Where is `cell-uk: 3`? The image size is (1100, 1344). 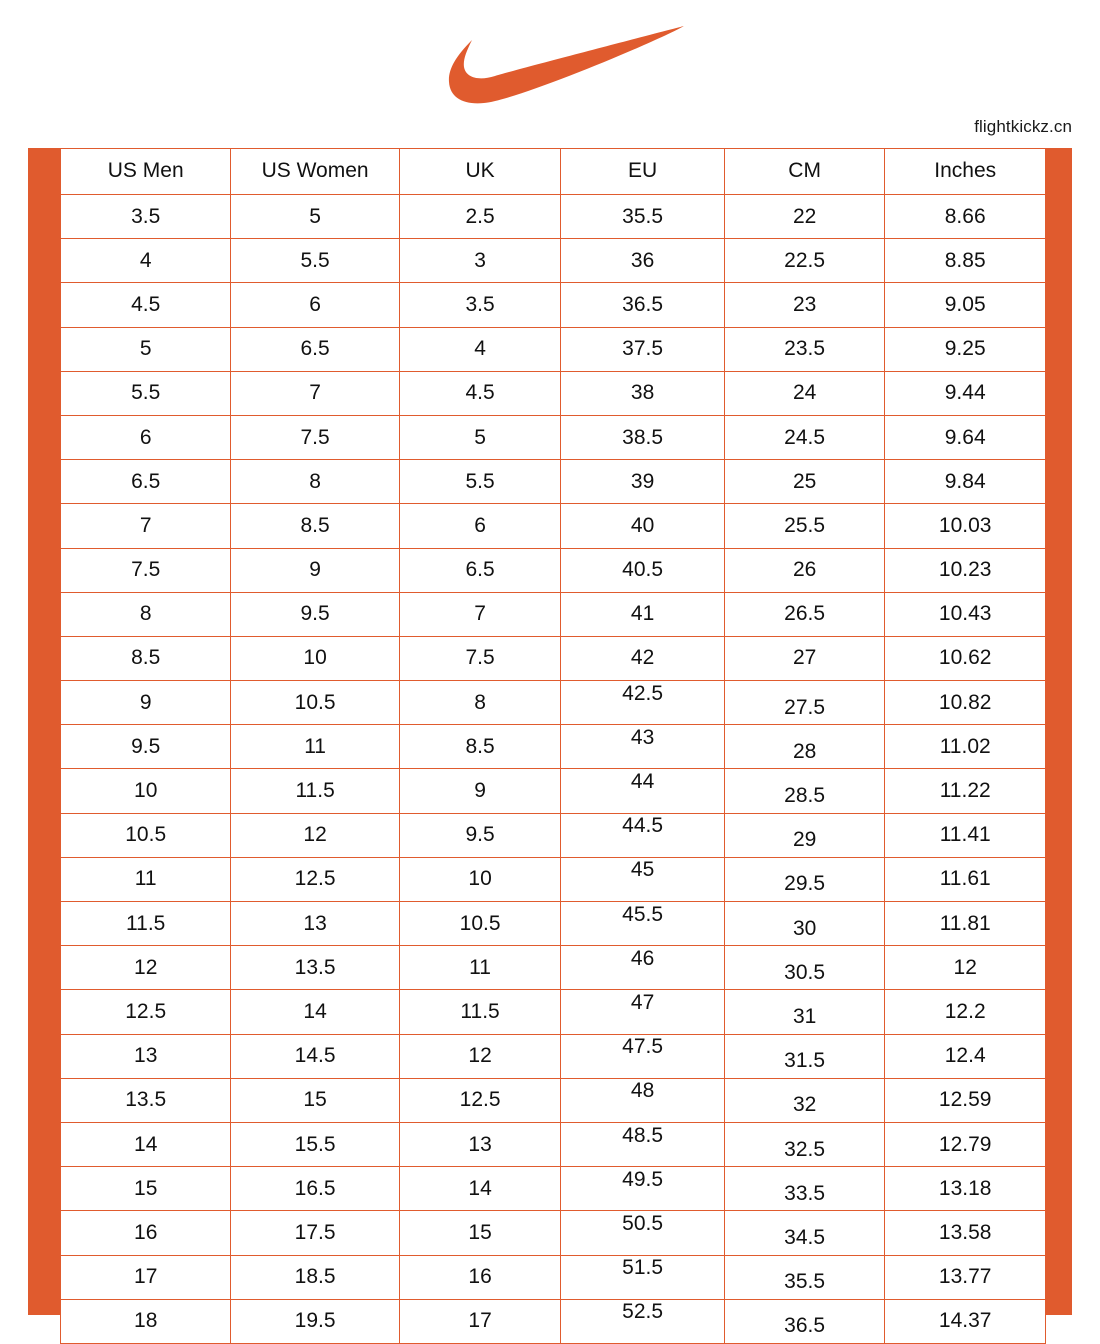
cell-uk: 3 is located at coordinates (480, 261).